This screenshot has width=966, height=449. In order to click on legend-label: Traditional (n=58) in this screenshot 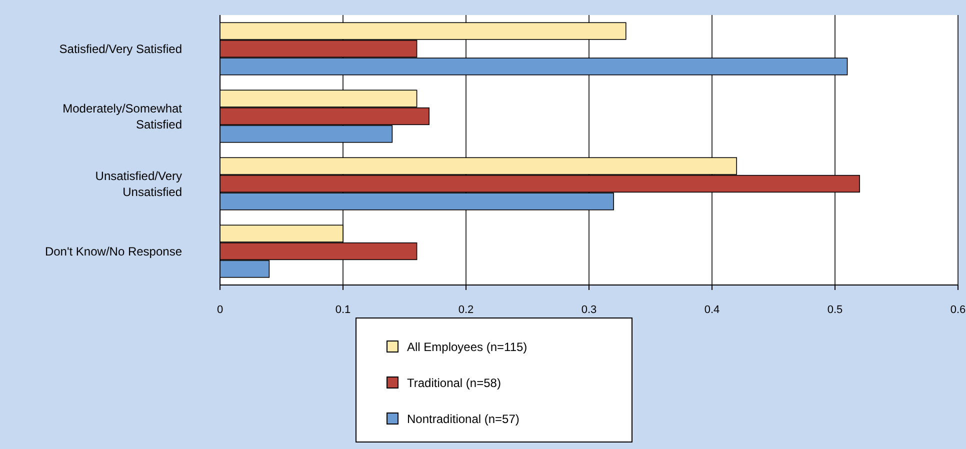, I will do `click(454, 383)`.